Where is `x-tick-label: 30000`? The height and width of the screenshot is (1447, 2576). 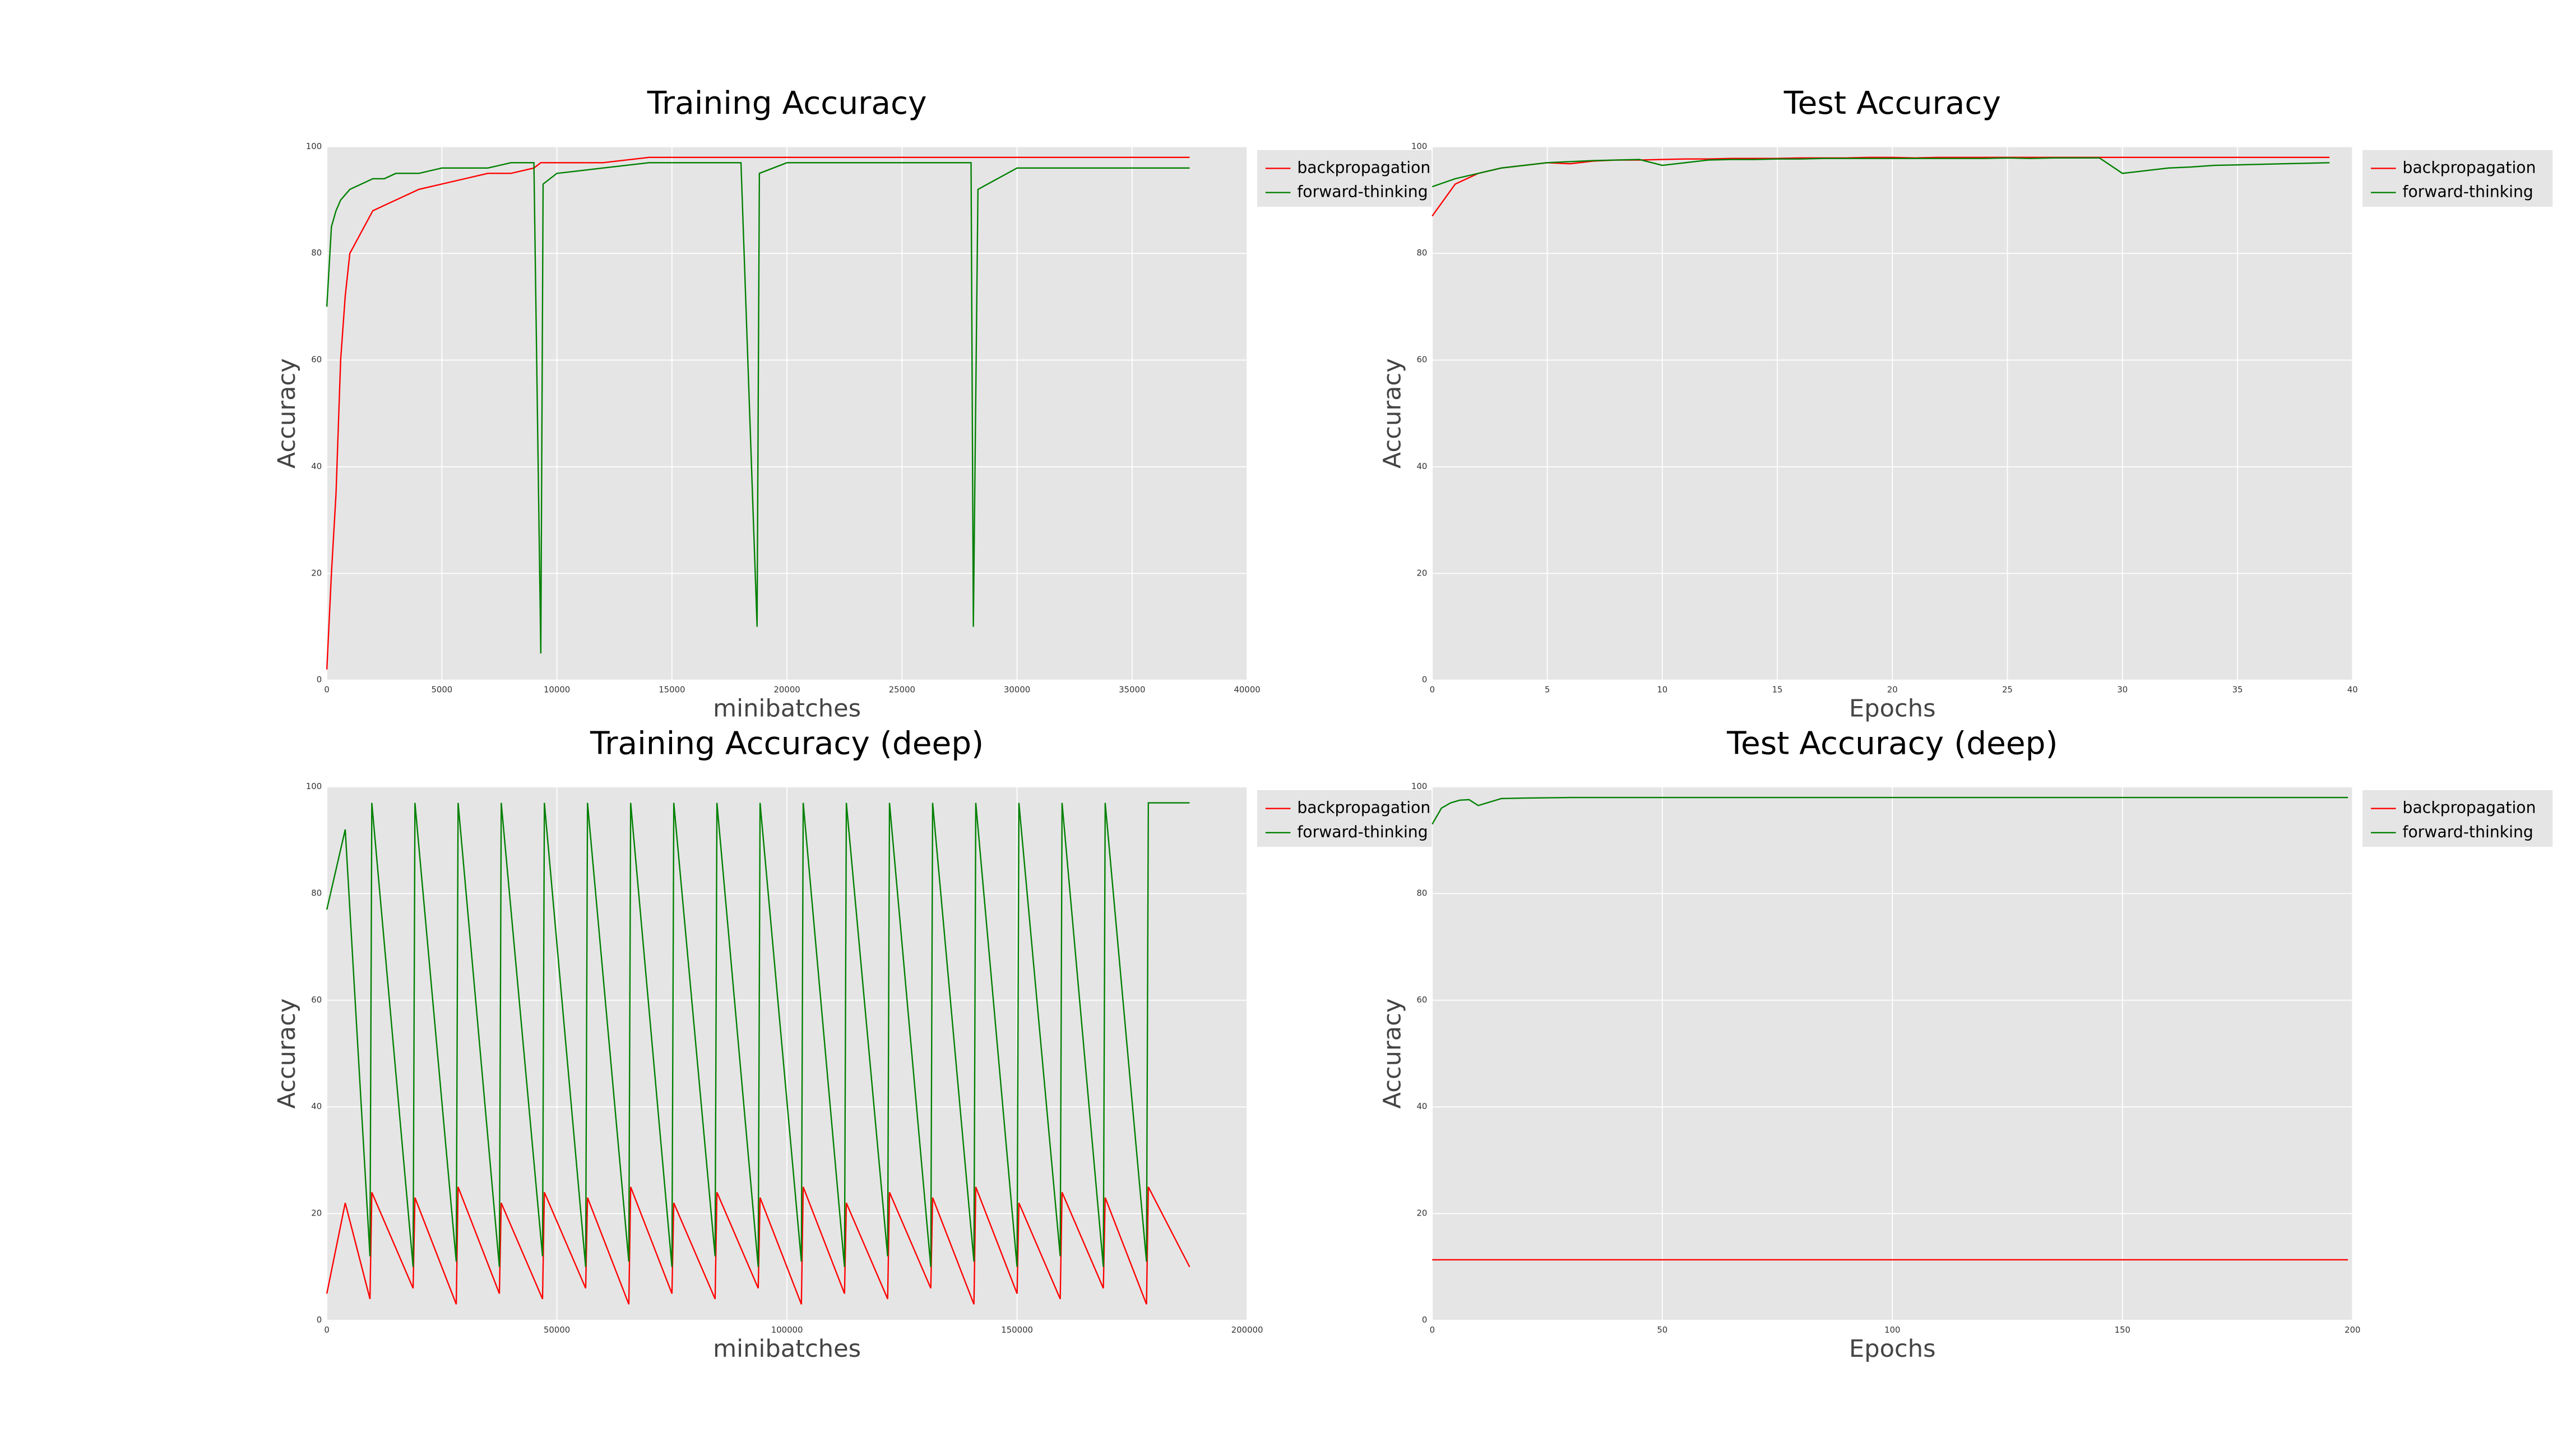 x-tick-label: 30000 is located at coordinates (1017, 690).